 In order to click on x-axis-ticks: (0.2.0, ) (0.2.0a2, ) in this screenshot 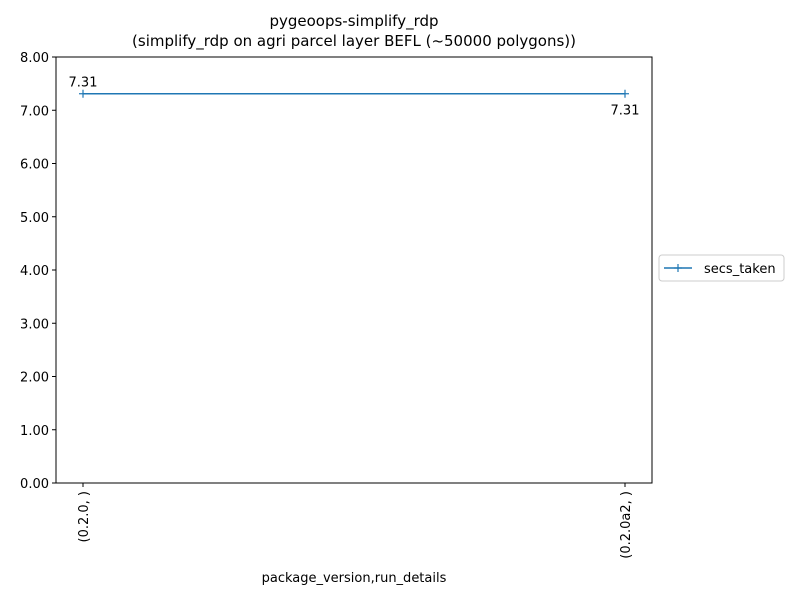, I will do `click(355, 521)`.